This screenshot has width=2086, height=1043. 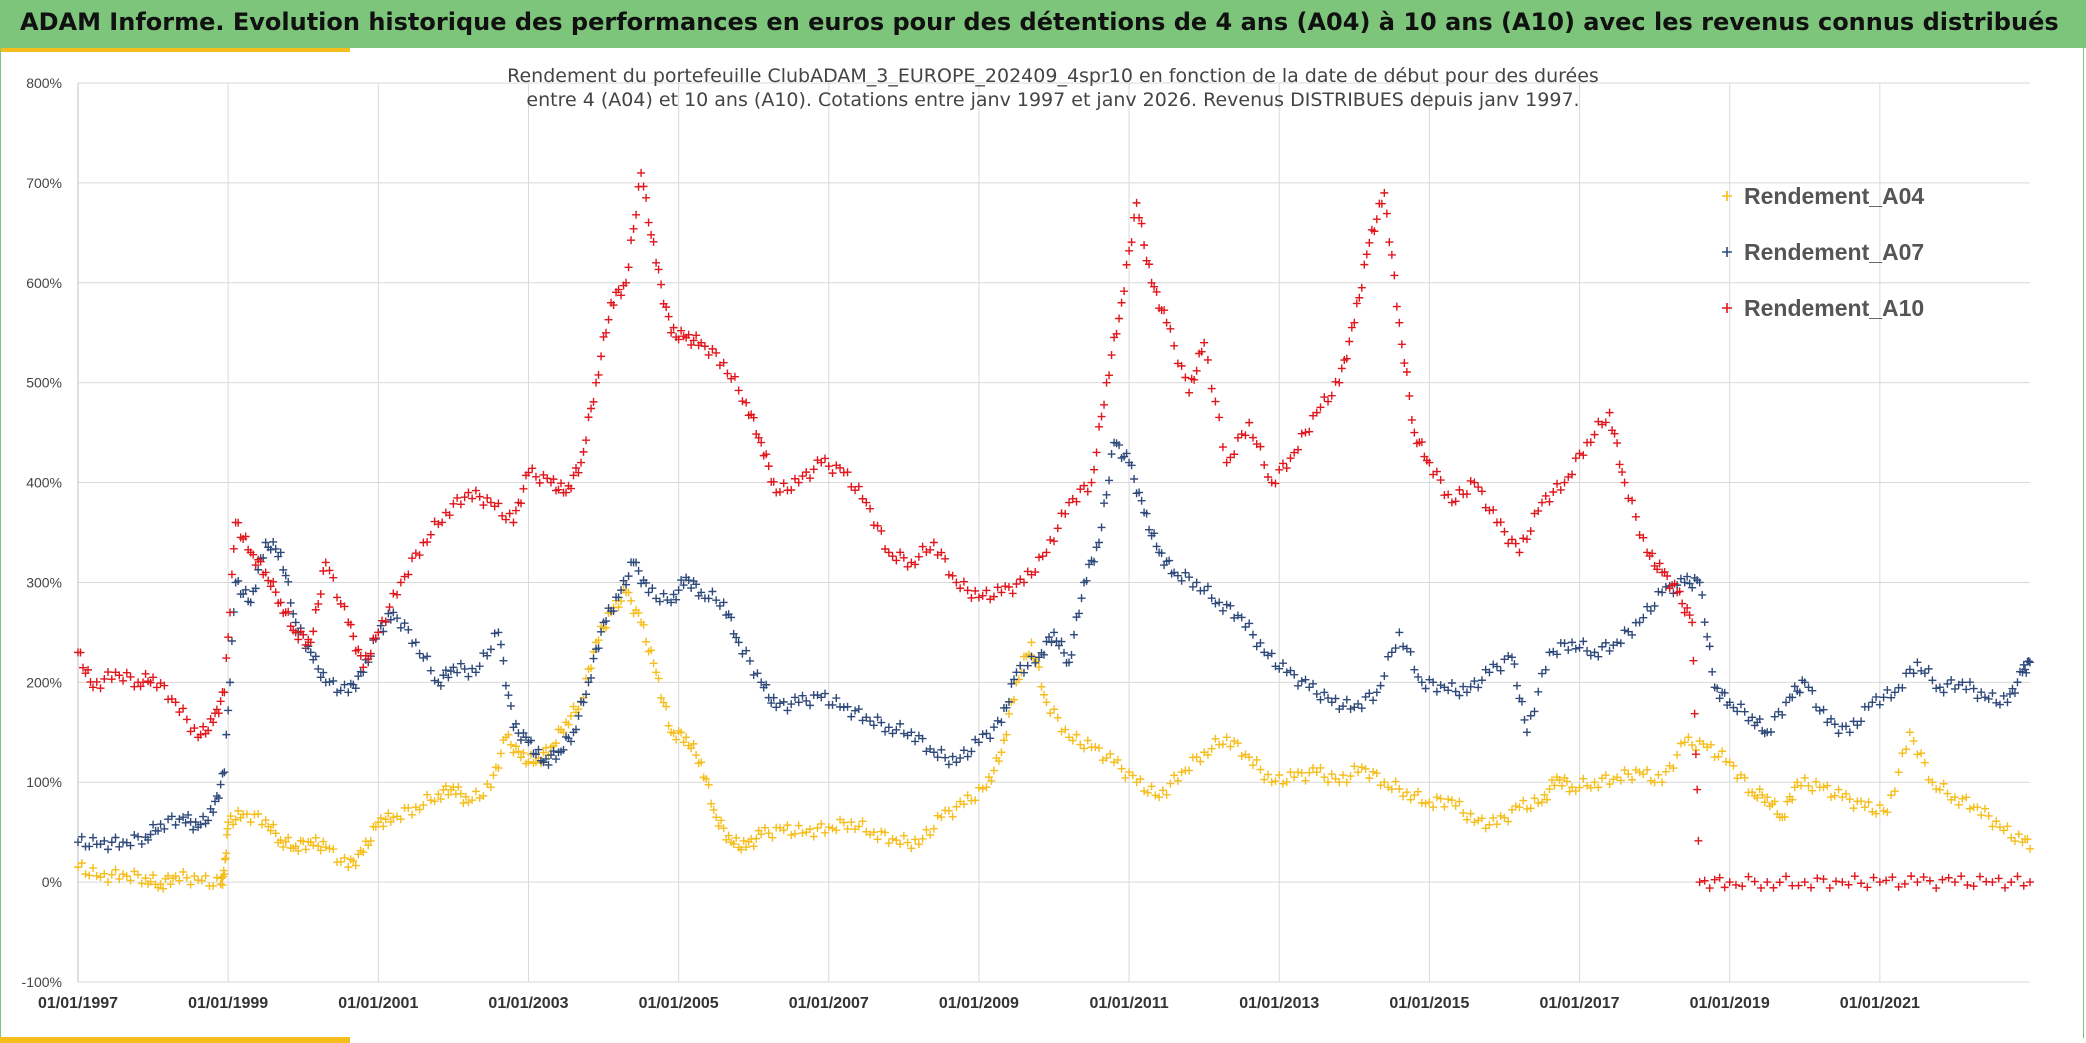 What do you see at coordinates (979, 1003) in the screenshot?
I see `x-tick-label: 01/01/2009` at bounding box center [979, 1003].